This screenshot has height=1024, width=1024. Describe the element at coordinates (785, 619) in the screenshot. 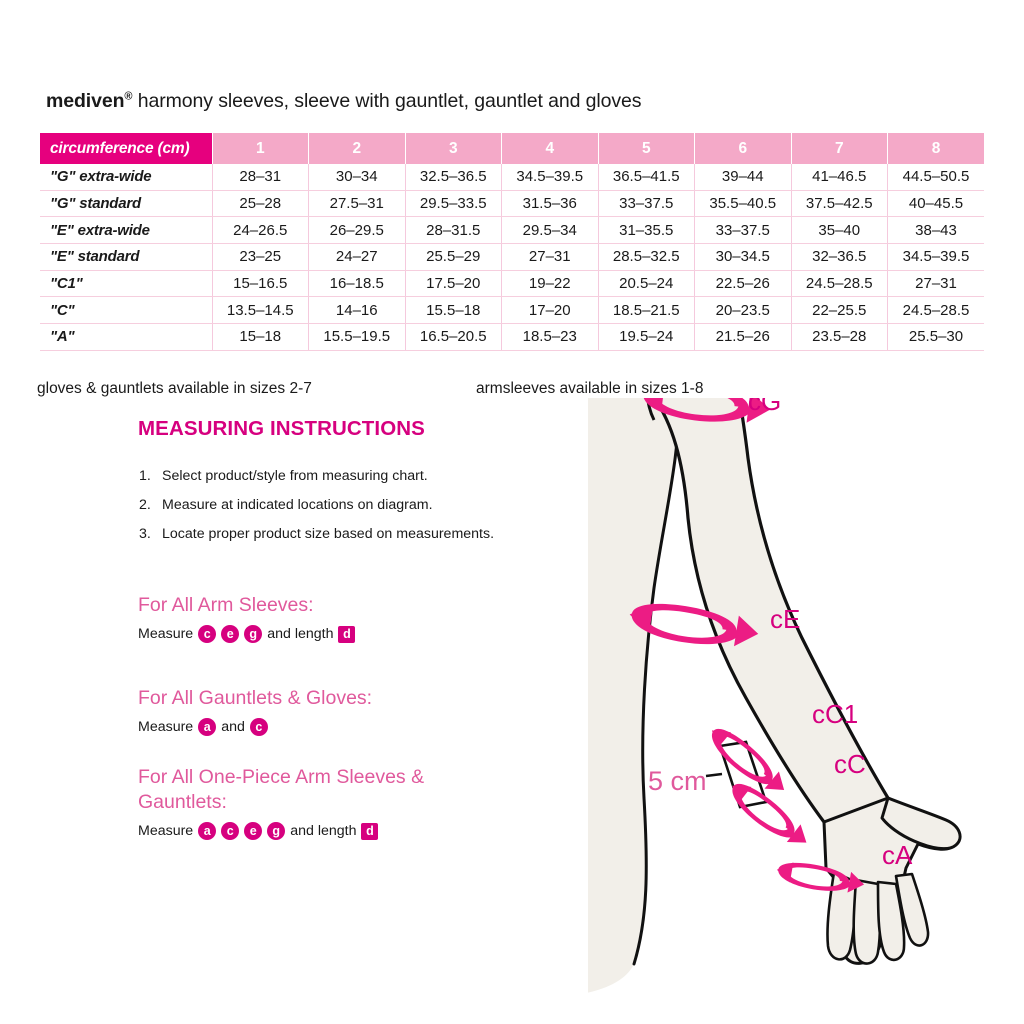

I see `label-cE: cE` at that location.